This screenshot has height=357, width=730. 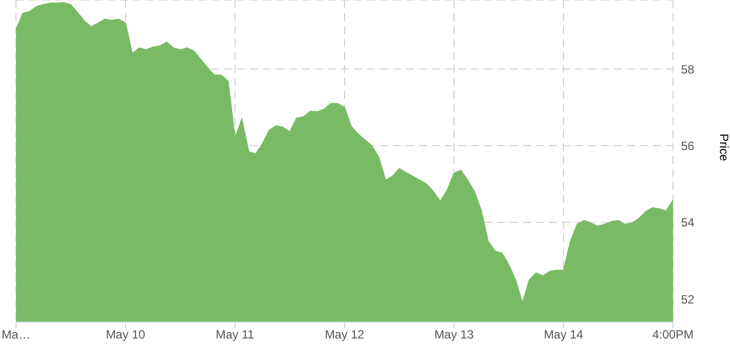 I want to click on x-tick-label: May 11, so click(x=235, y=335).